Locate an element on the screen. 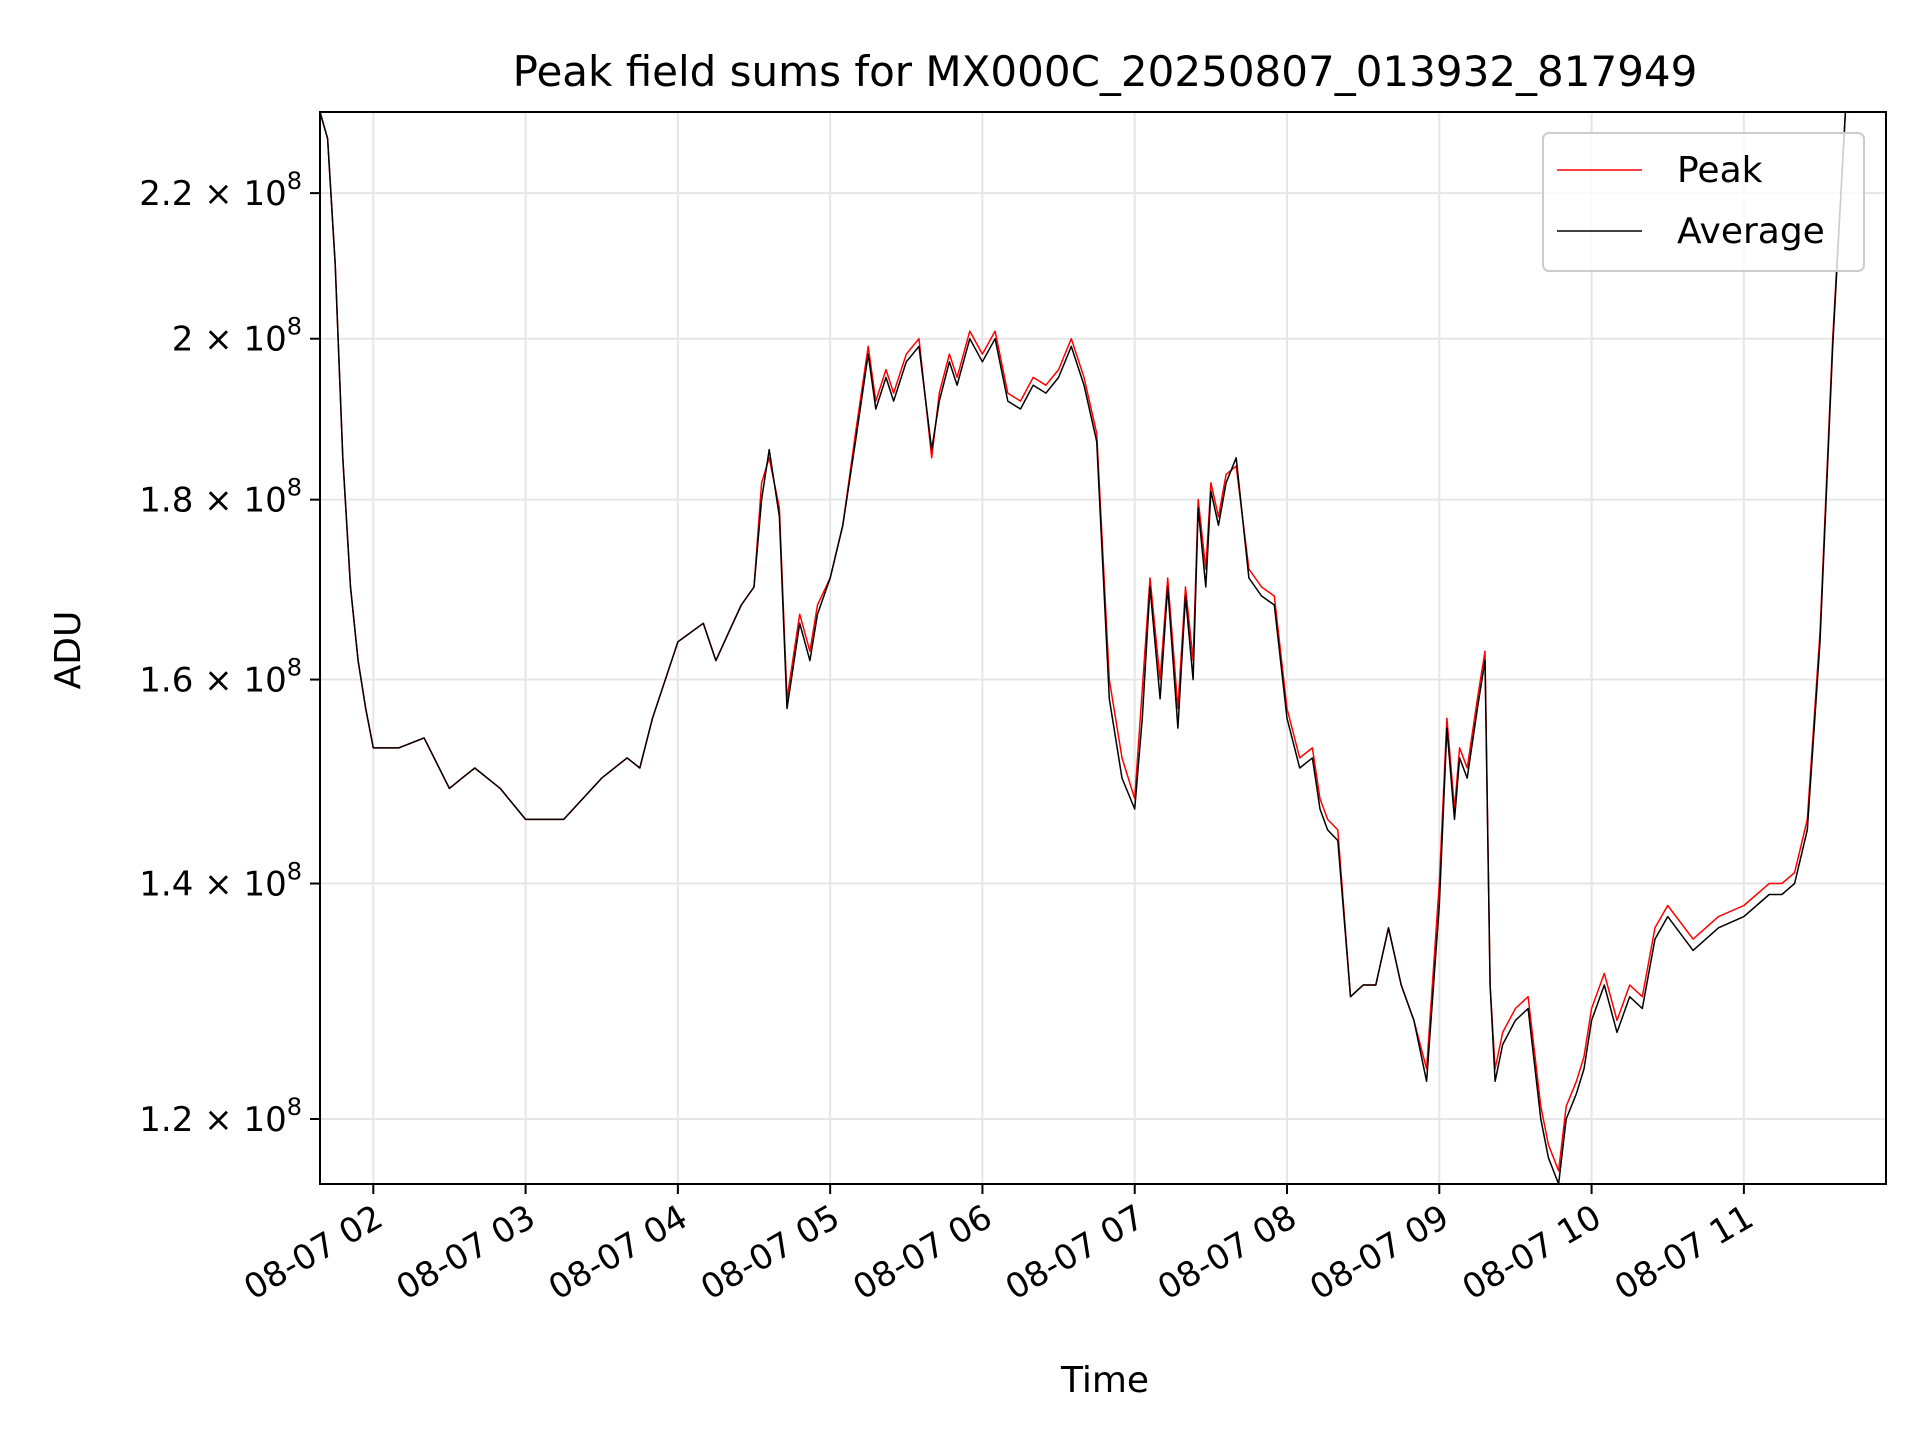 This screenshot has height=1444, width=1920. legend-label-peak: Peak is located at coordinates (1720, 170).